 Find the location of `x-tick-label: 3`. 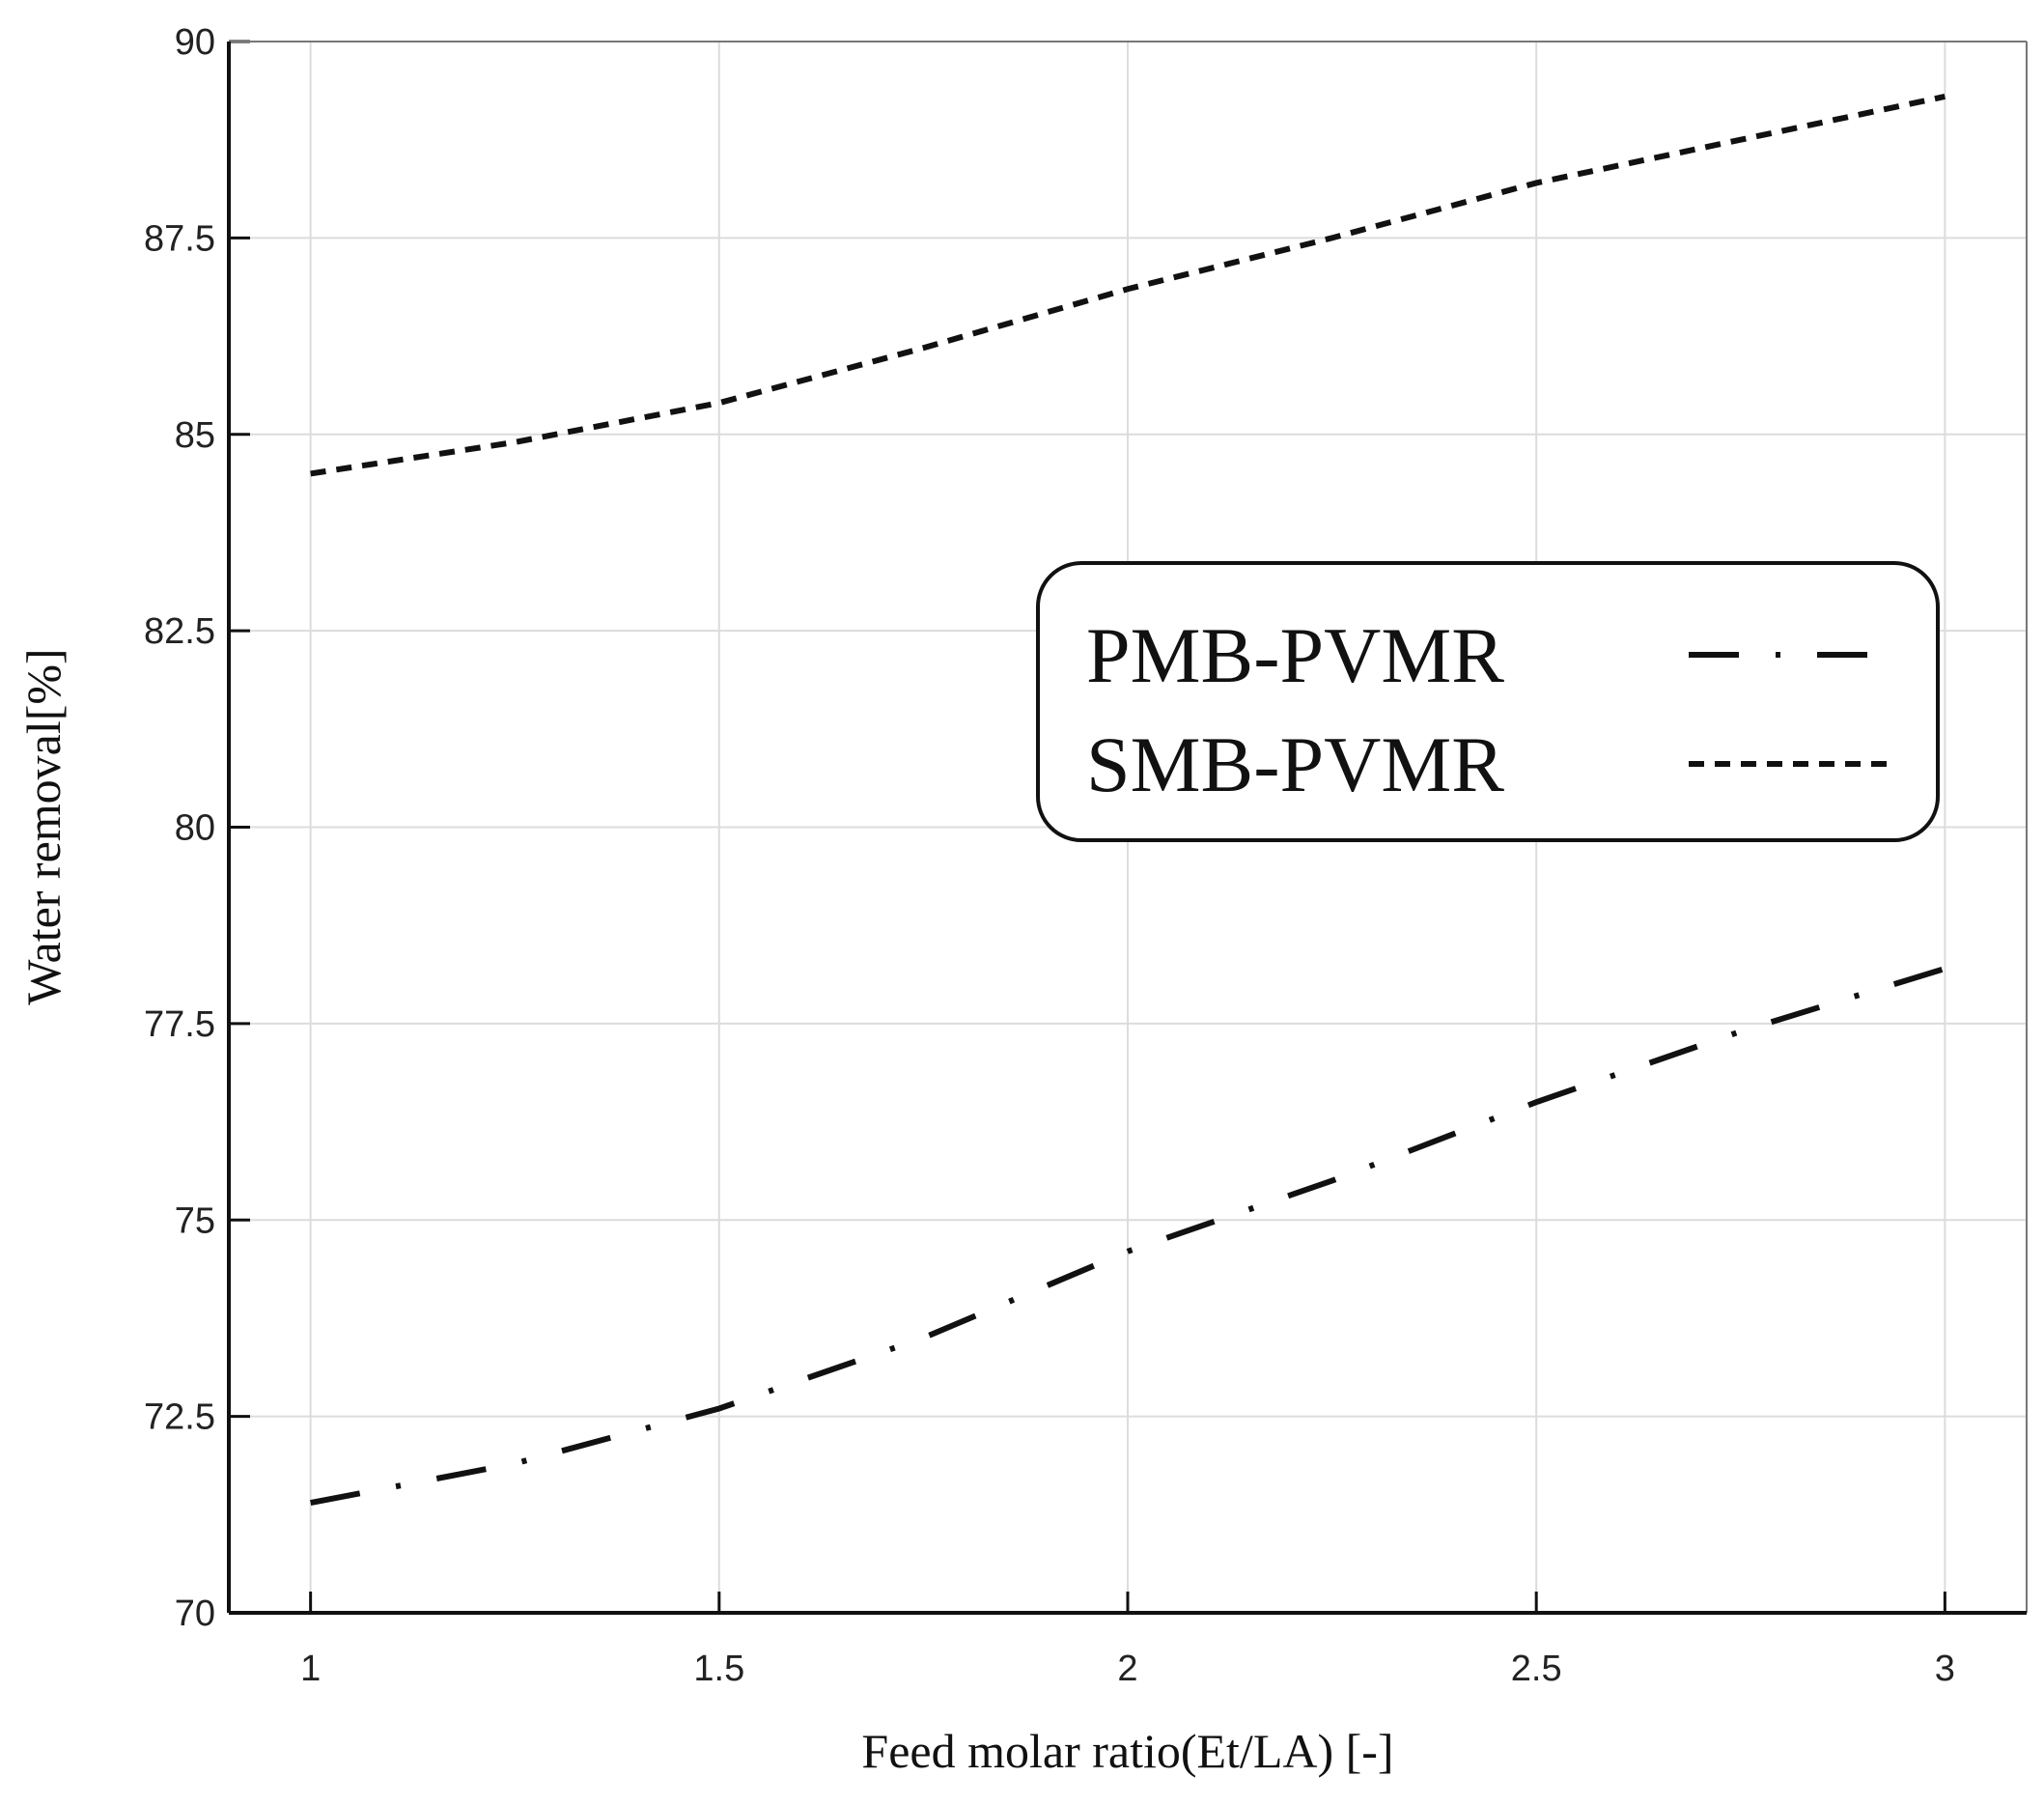

x-tick-label: 3 is located at coordinates (1945, 1669).